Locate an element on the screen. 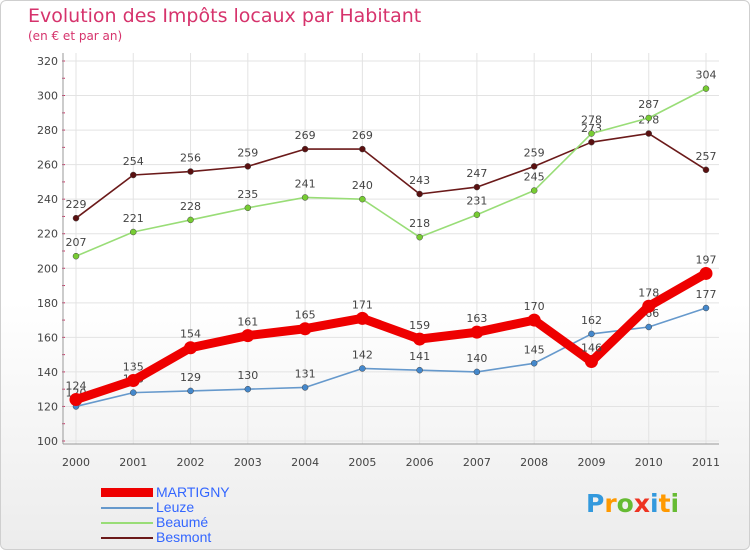  logo-letter: o is located at coordinates (625, 503).